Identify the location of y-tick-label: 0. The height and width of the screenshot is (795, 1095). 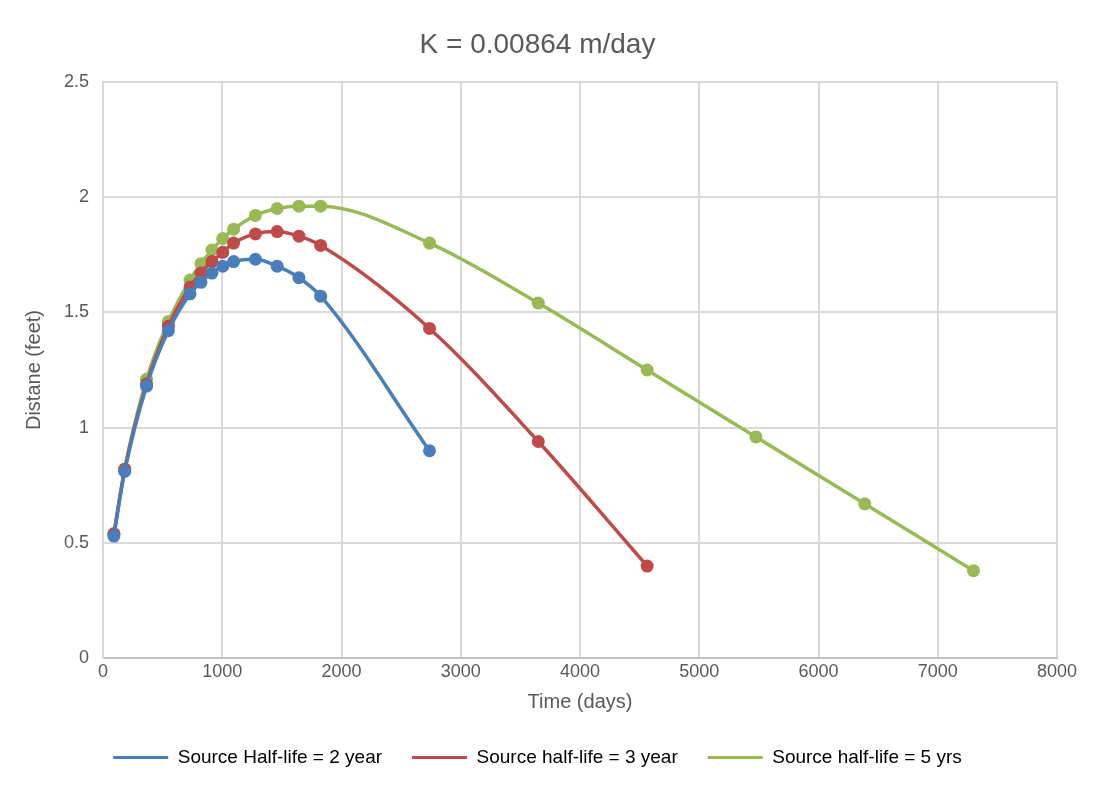
(84, 657).